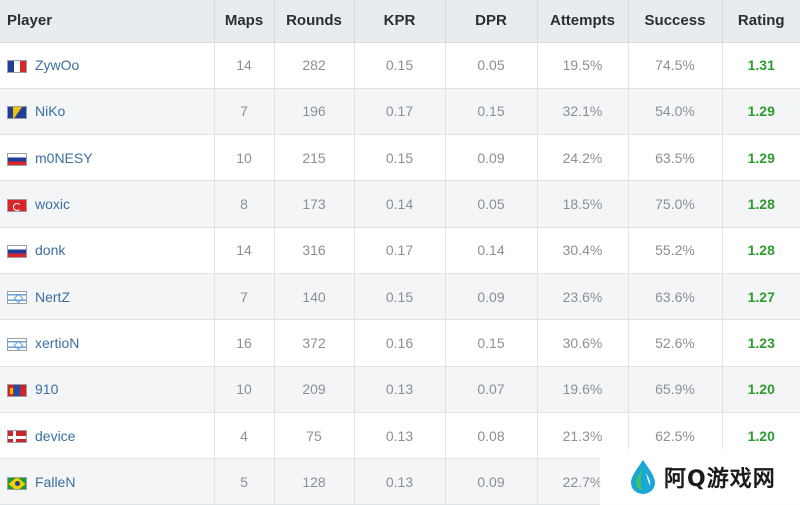 This screenshot has width=800, height=505. I want to click on player-name: woxic, so click(53, 204).